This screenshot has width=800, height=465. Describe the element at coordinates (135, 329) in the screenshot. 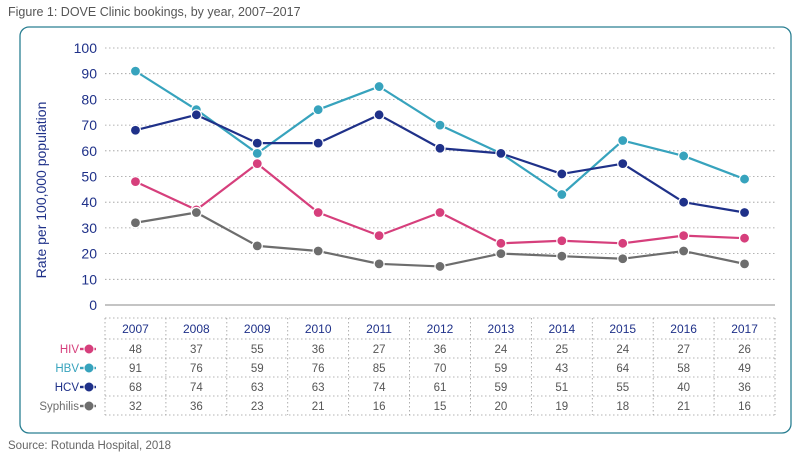

I see `table-year-2007: 2007` at that location.